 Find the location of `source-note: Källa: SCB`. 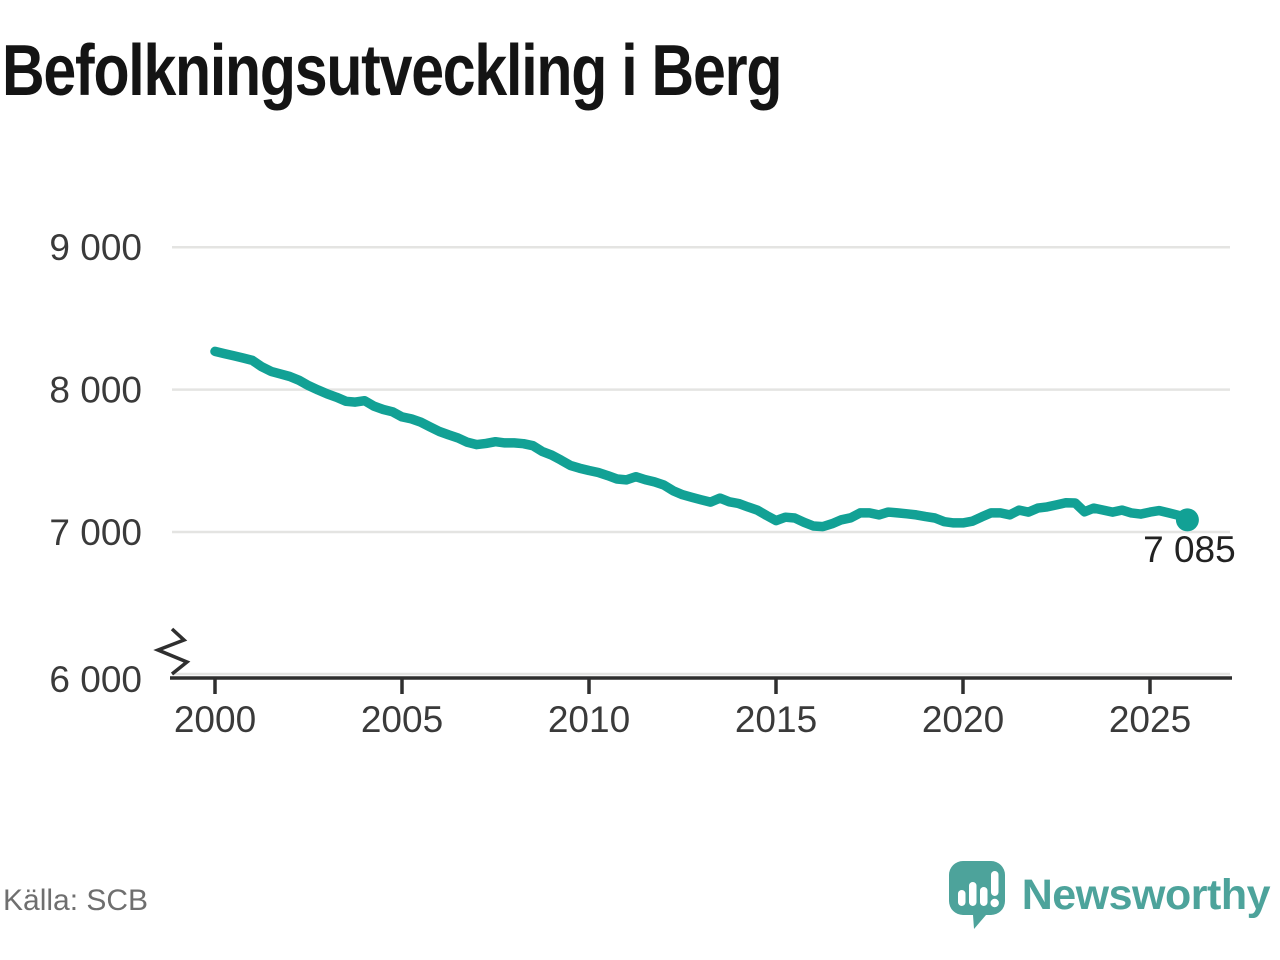

source-note: Källa: SCB is located at coordinates (76, 900).